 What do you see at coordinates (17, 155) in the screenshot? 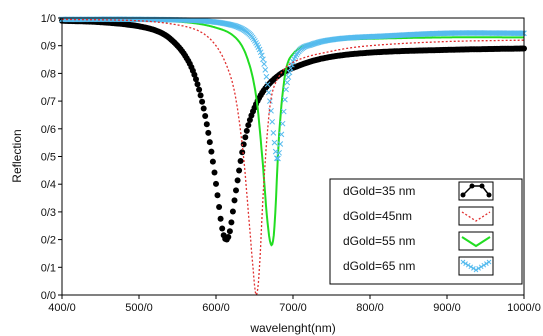
I see `y-axis-title: Reflection` at bounding box center [17, 155].